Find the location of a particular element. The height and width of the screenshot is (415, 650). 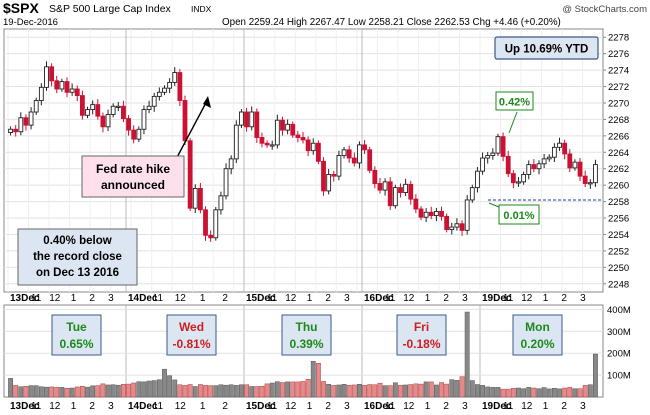

day-box: Mon 0.20% is located at coordinates (537, 335).